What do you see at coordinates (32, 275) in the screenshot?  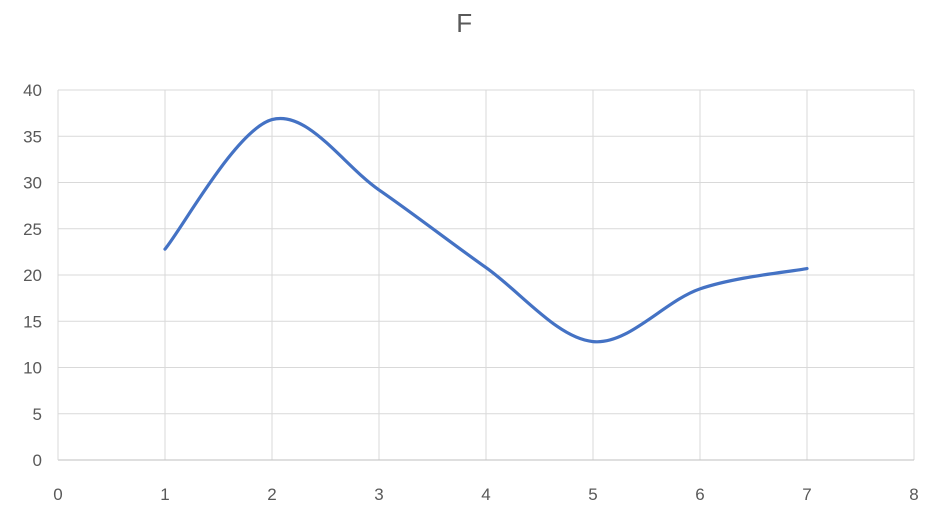 I see `y-tick-label: 20` at bounding box center [32, 275].